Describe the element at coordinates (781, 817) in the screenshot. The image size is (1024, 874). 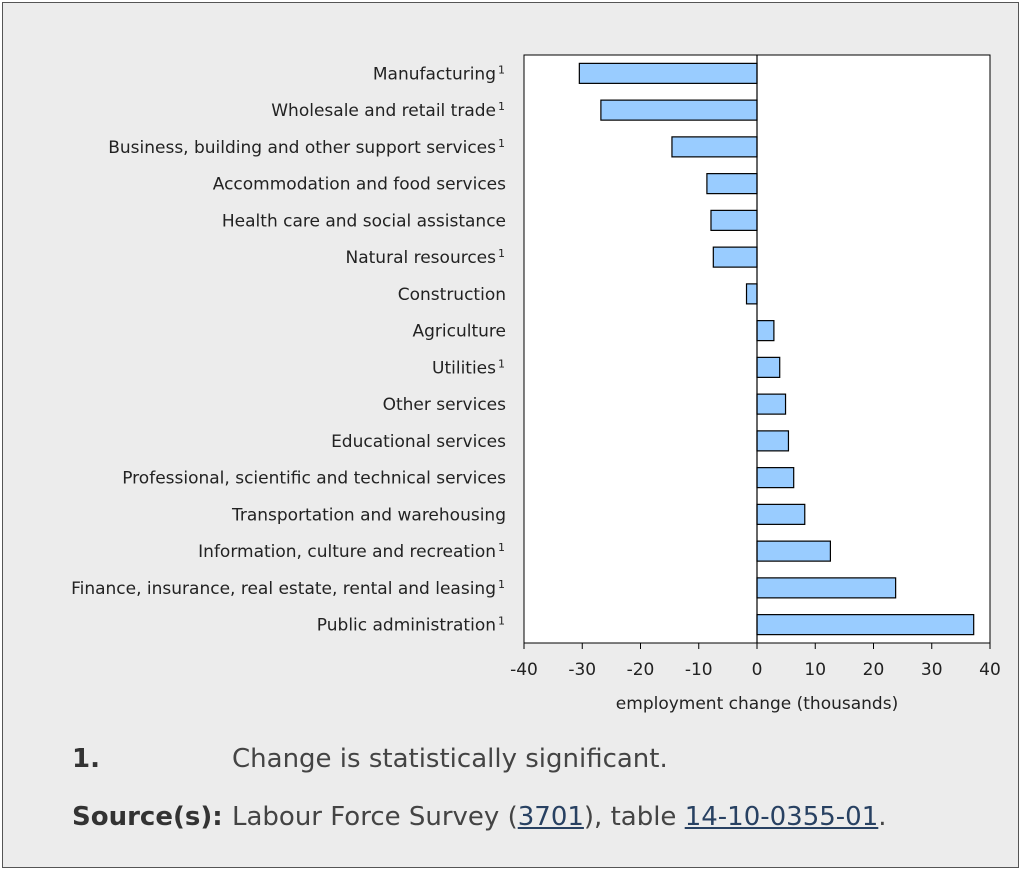
I see `table-number-link: 14-10-0355-01` at that location.